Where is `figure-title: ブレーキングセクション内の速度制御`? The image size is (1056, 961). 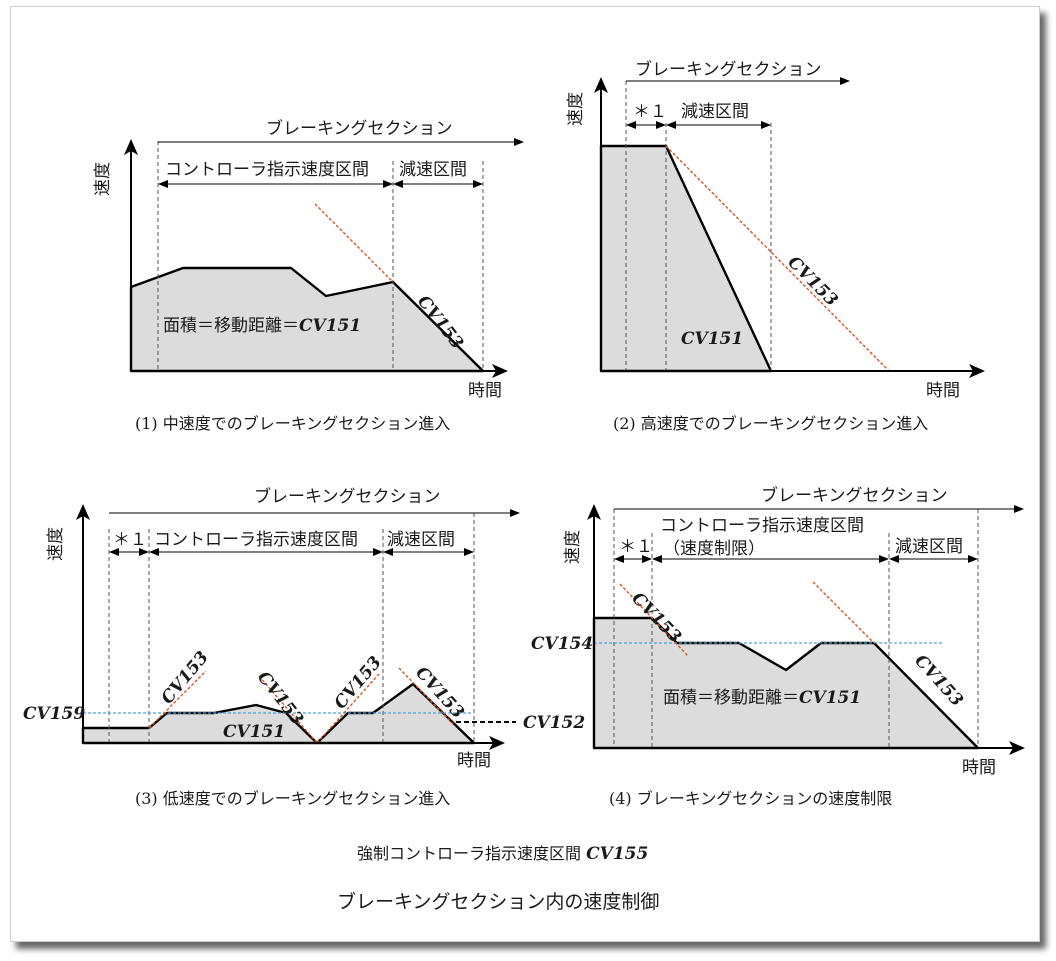 figure-title: ブレーキングセクション内の速度制御 is located at coordinates (498, 901).